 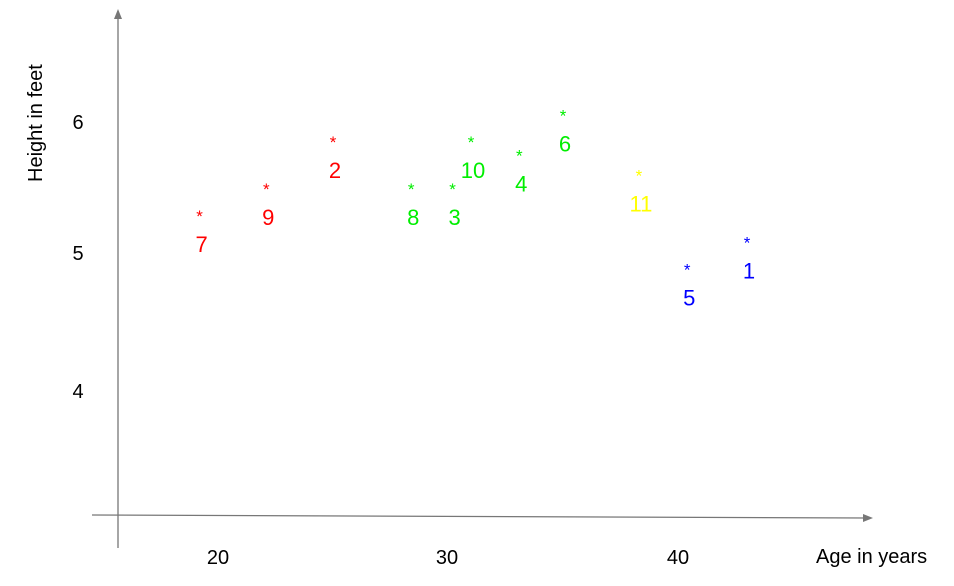 What do you see at coordinates (678, 558) in the screenshot?
I see `x-tick-label-40: 40` at bounding box center [678, 558].